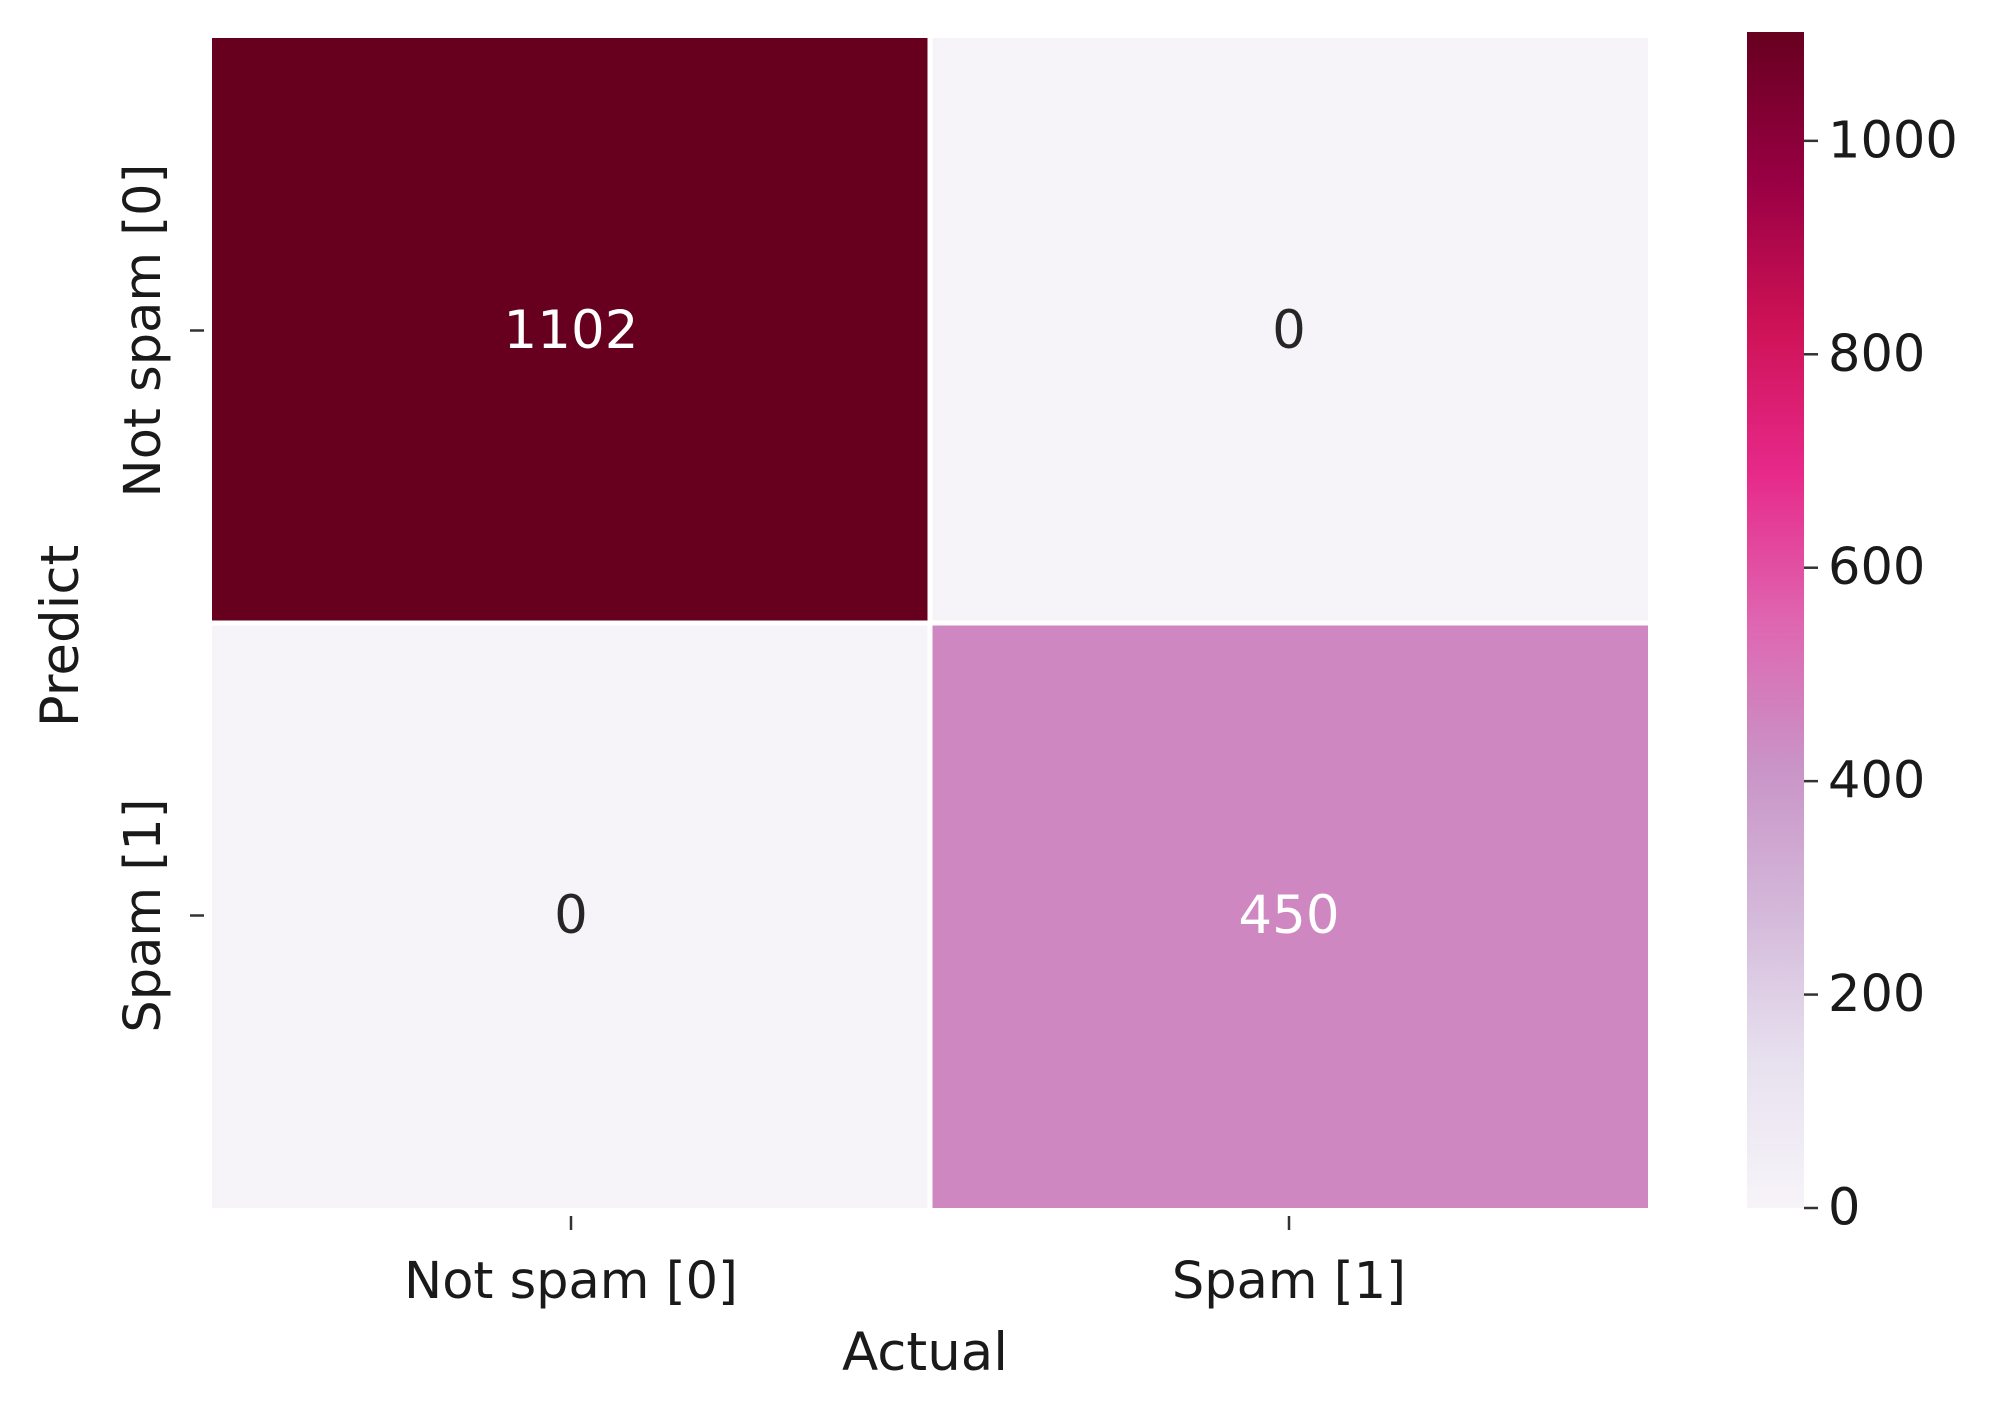 The height and width of the screenshot is (1409, 2000). Describe the element at coordinates (571, 1281) in the screenshot. I see `x-tick-label: Not spam [0]` at that location.